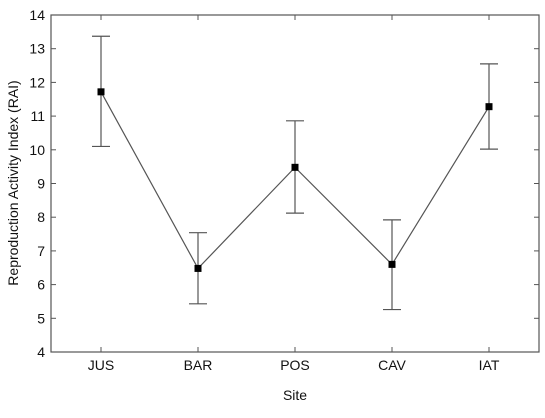 This screenshot has height=418, width=545. Describe the element at coordinates (41, 352) in the screenshot. I see `y-tick-label: 4` at that location.